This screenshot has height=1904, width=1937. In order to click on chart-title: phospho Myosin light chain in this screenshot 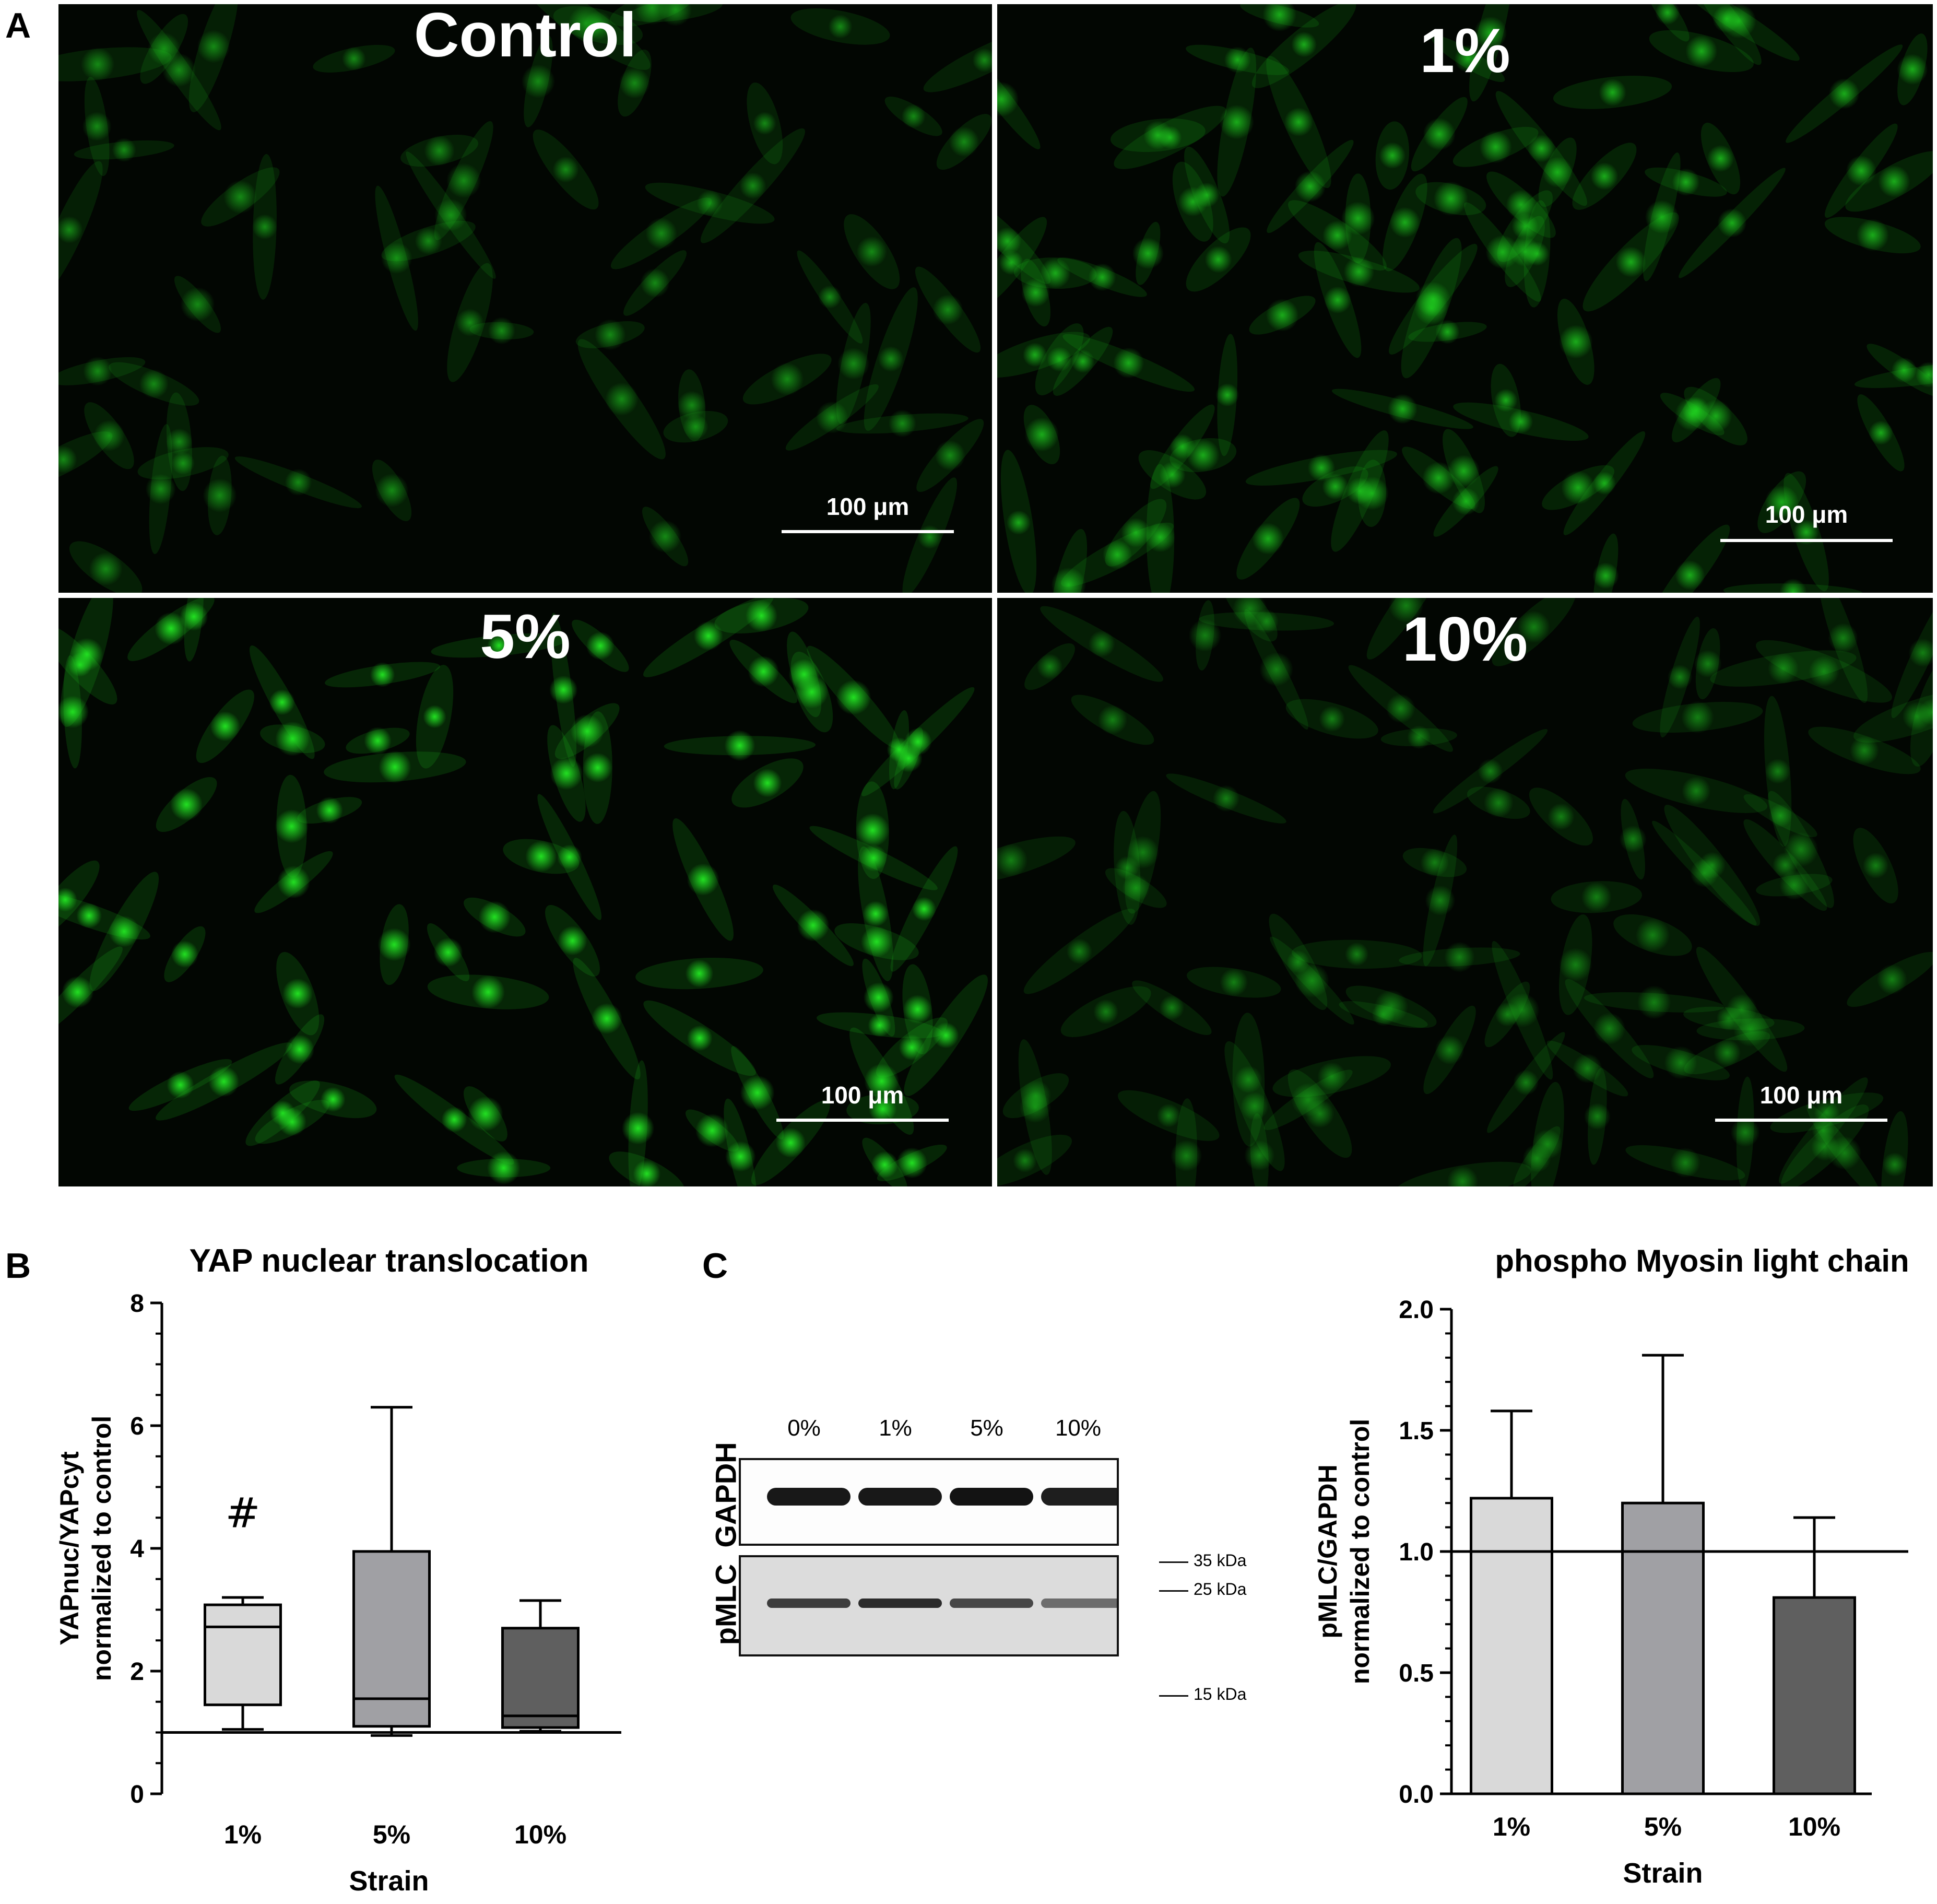, I will do `click(1702, 1260)`.